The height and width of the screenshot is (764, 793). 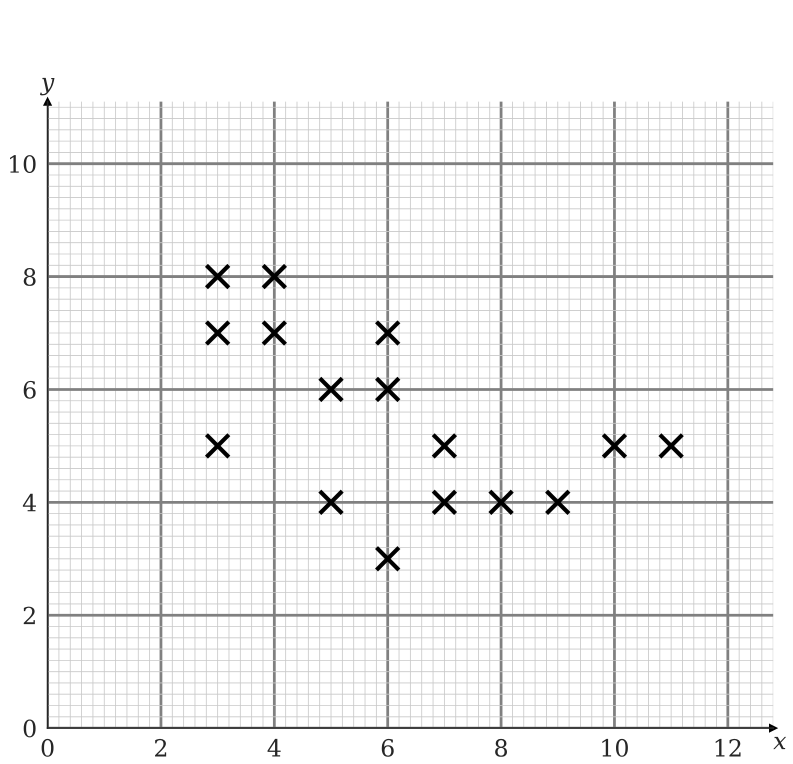 I want to click on x-tick-label: 4, so click(x=274, y=747).